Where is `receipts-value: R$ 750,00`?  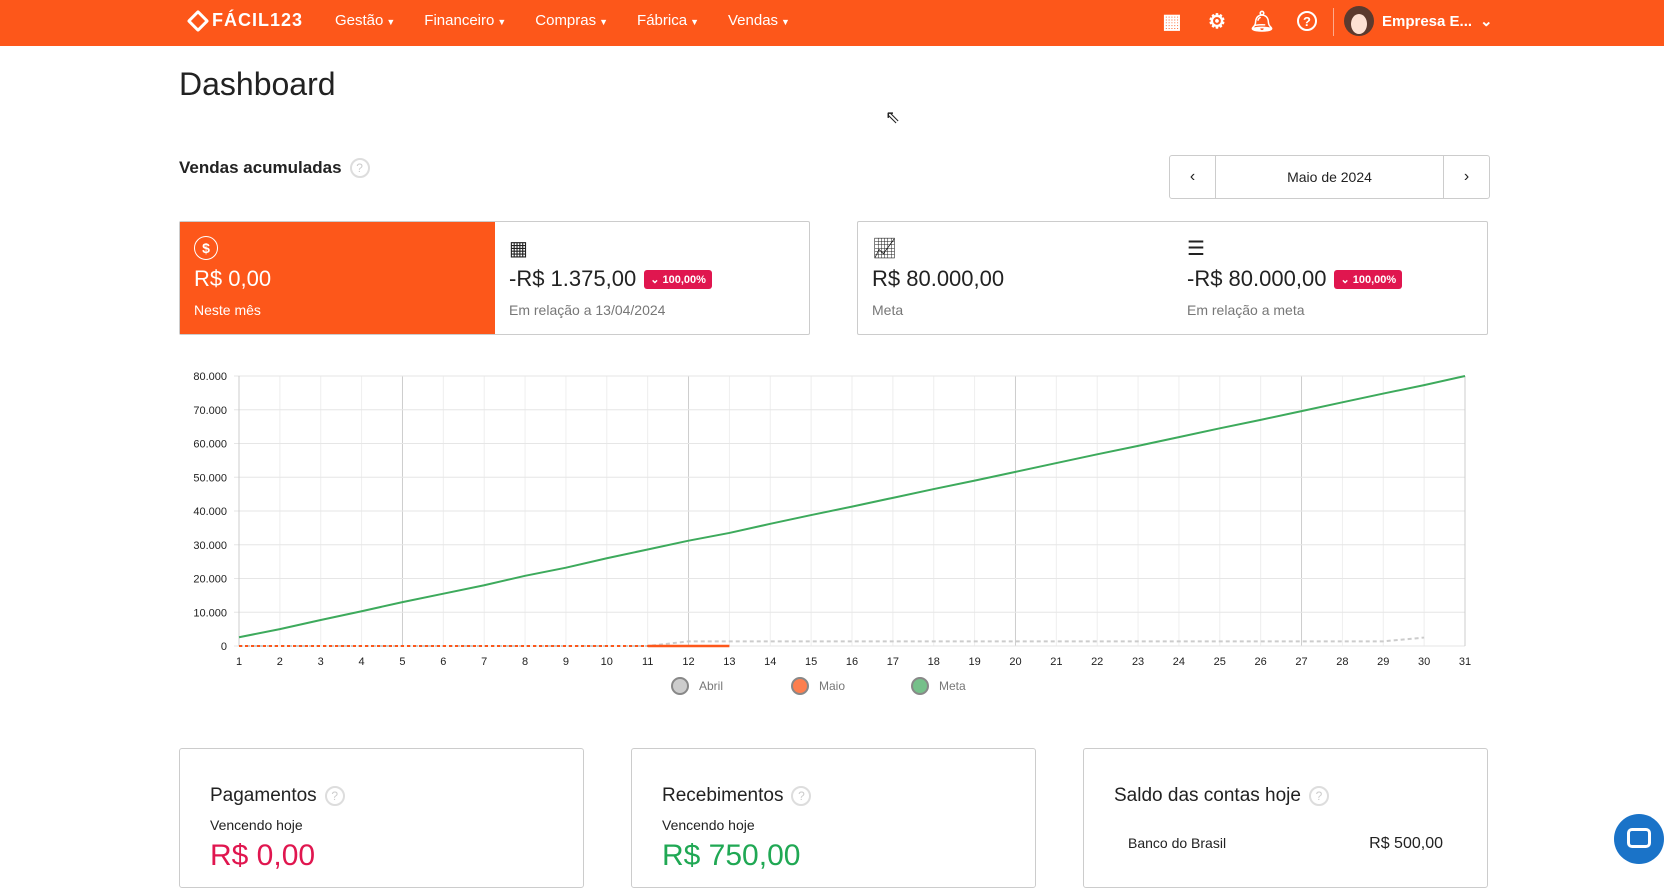
receipts-value: R$ 750,00 is located at coordinates (731, 855).